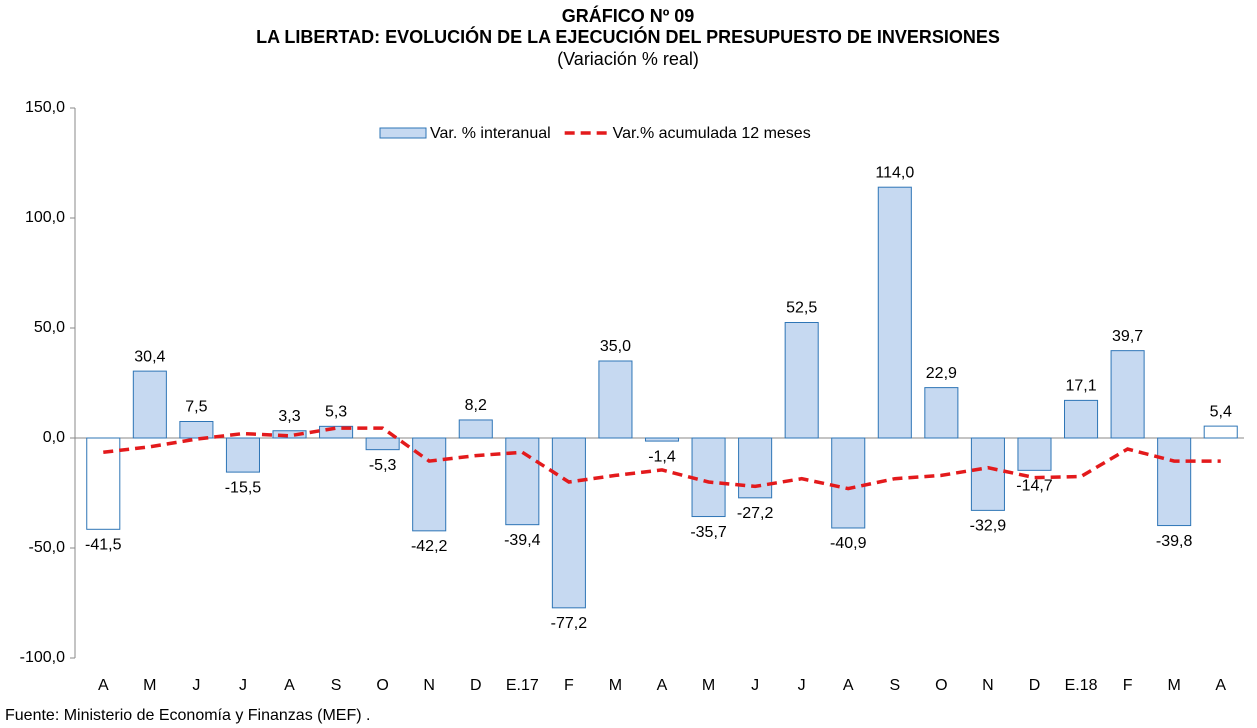  I want to click on value-label: 30,4, so click(149, 356).